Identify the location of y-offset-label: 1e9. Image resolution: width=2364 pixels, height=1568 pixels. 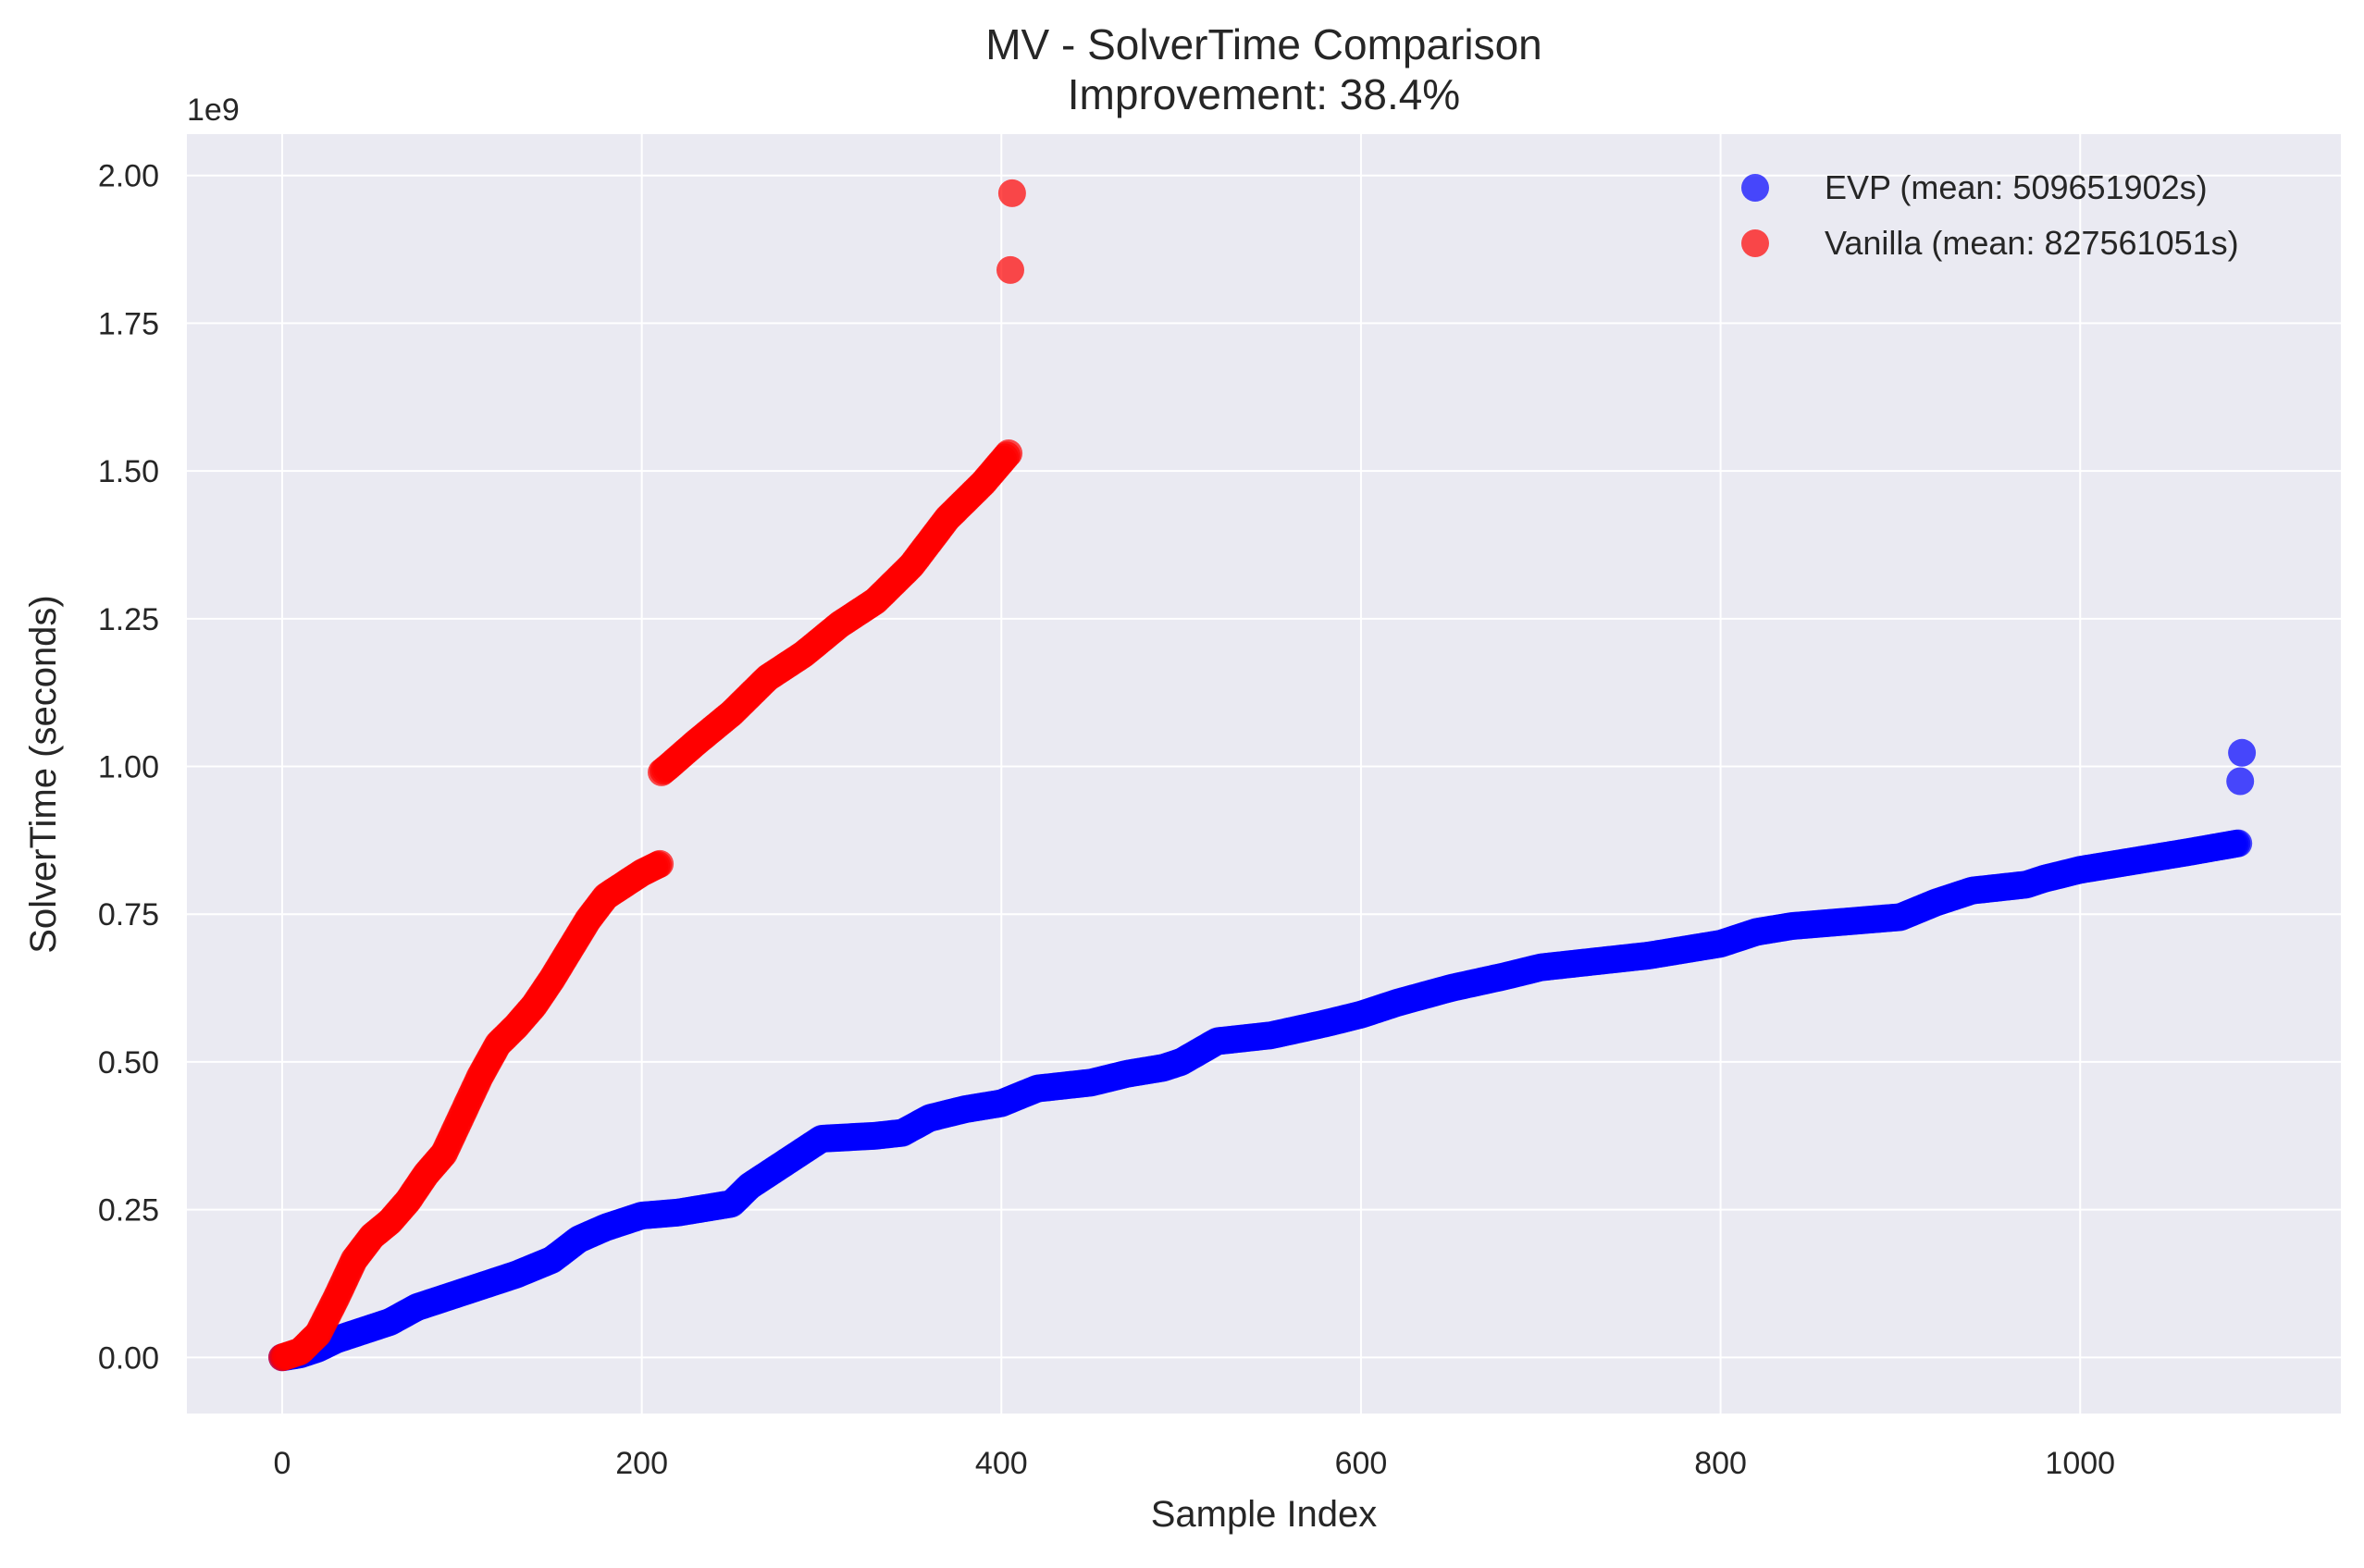
(214, 110).